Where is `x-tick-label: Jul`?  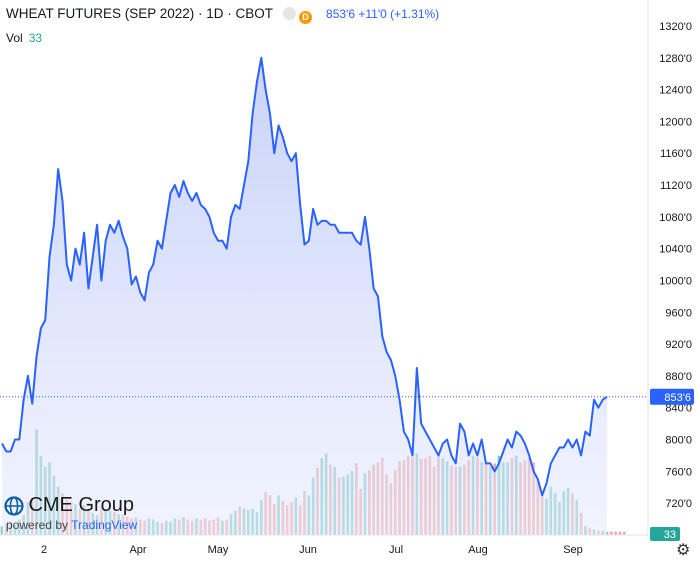
x-tick-label: Jul is located at coordinates (396, 550).